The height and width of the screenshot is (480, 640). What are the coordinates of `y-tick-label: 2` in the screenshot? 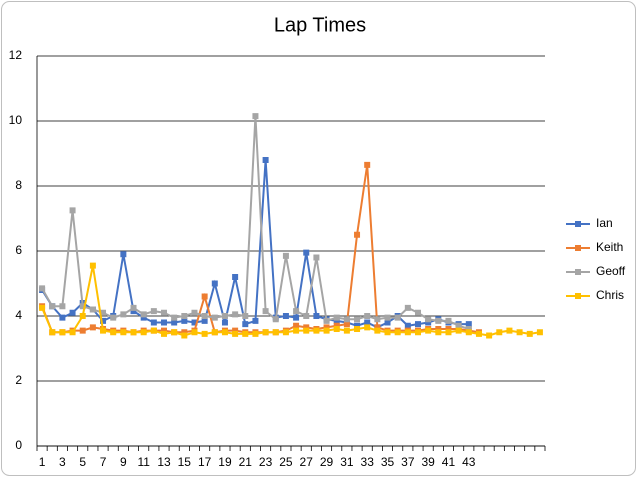 It's located at (18, 380).